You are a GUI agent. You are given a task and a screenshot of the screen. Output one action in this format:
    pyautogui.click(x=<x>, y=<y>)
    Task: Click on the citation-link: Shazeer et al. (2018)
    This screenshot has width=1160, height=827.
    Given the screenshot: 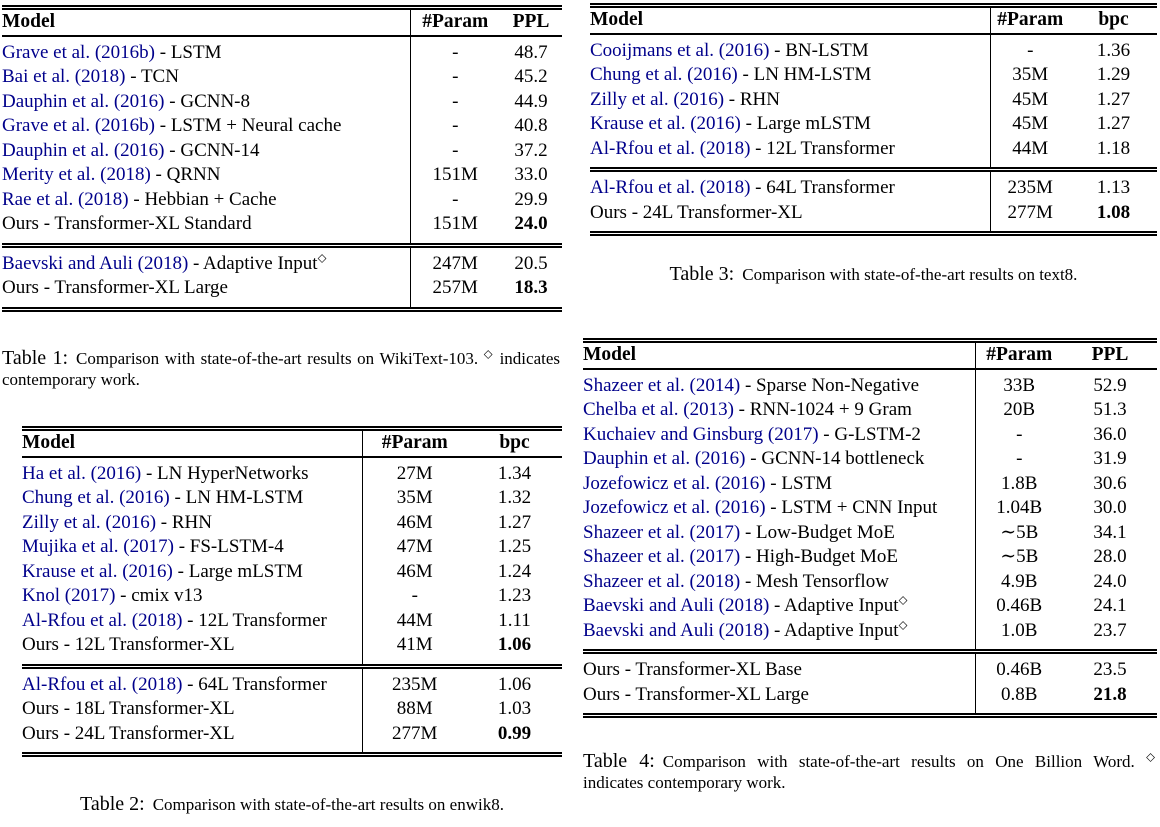 What is the action you would take?
    pyautogui.click(x=662, y=581)
    